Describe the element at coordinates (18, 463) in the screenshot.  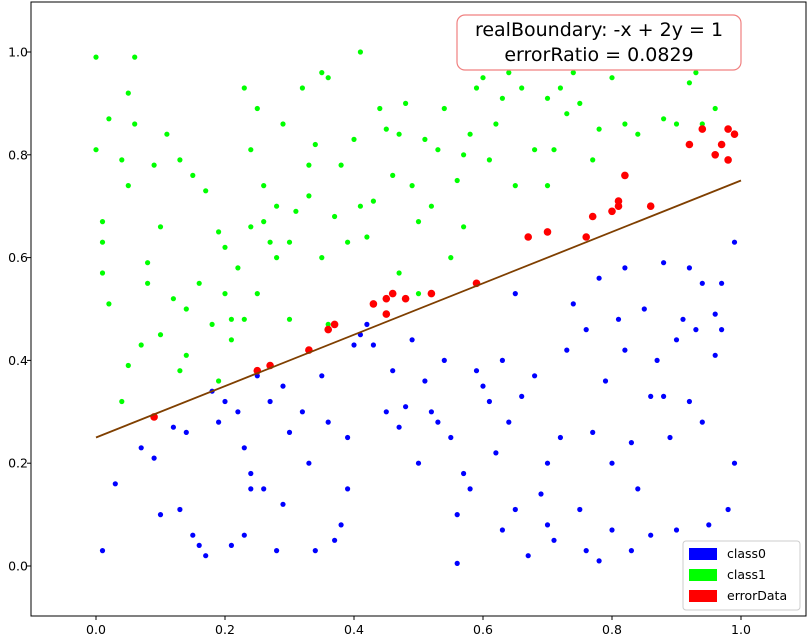
I see `y-tick-label-1: 0.2` at that location.